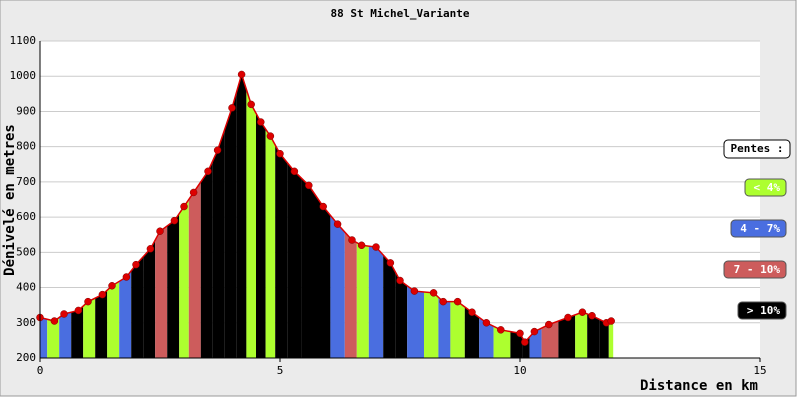  What do you see at coordinates (280, 370) in the screenshot?
I see `x-tick-label: 5` at bounding box center [280, 370].